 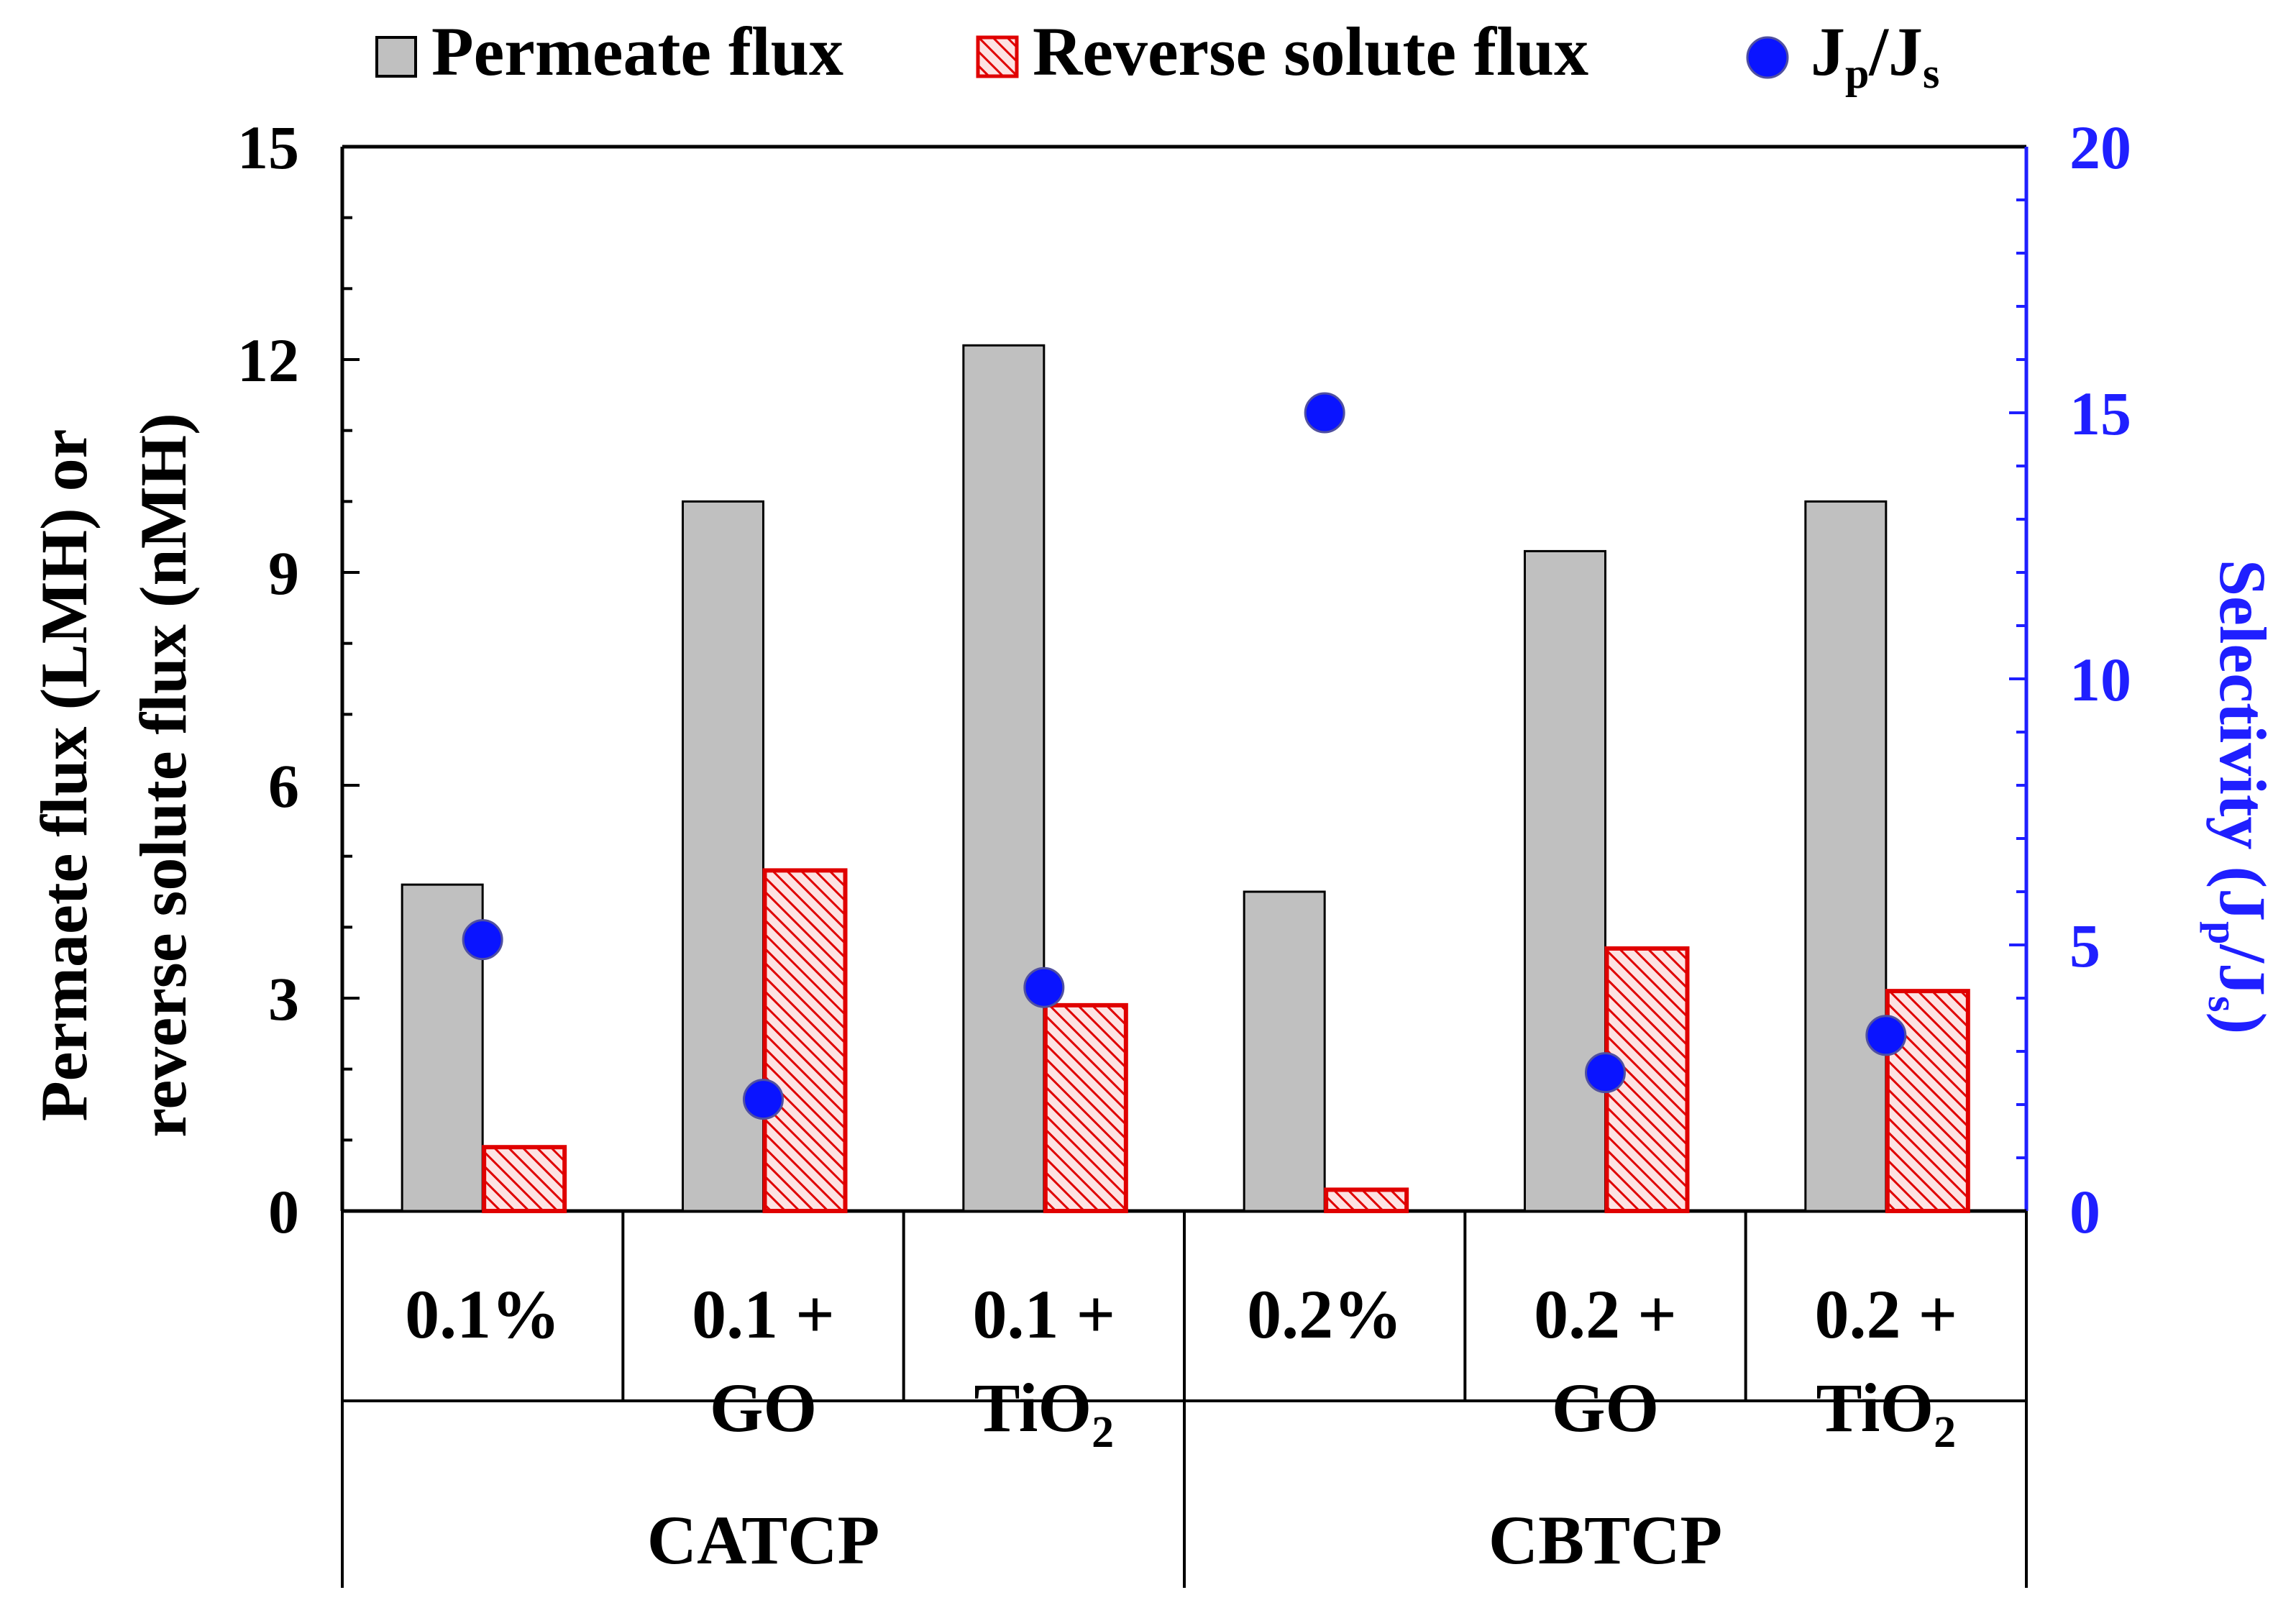 I want to click on right-axis-title: Selectivity (Jp/Js), so click(x=2239, y=796).